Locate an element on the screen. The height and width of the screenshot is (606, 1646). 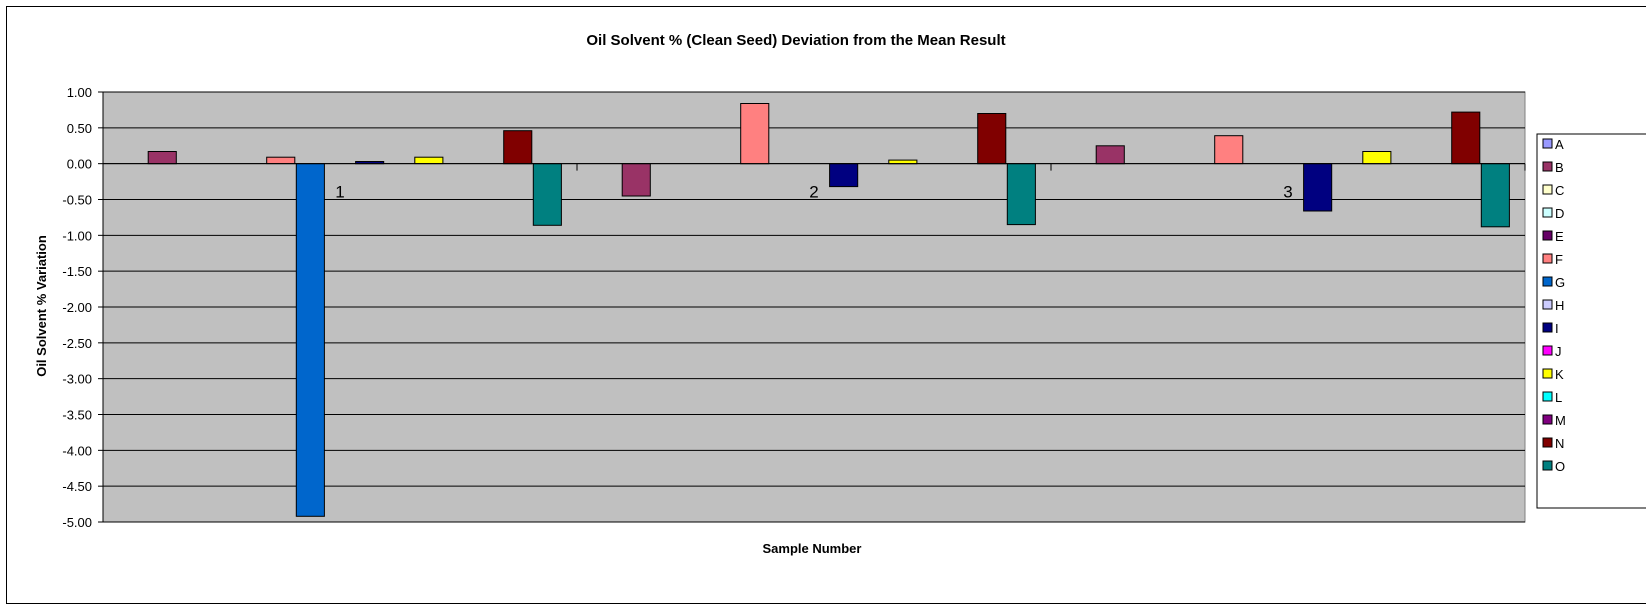
legend-swatch-i is located at coordinates (1547, 327).